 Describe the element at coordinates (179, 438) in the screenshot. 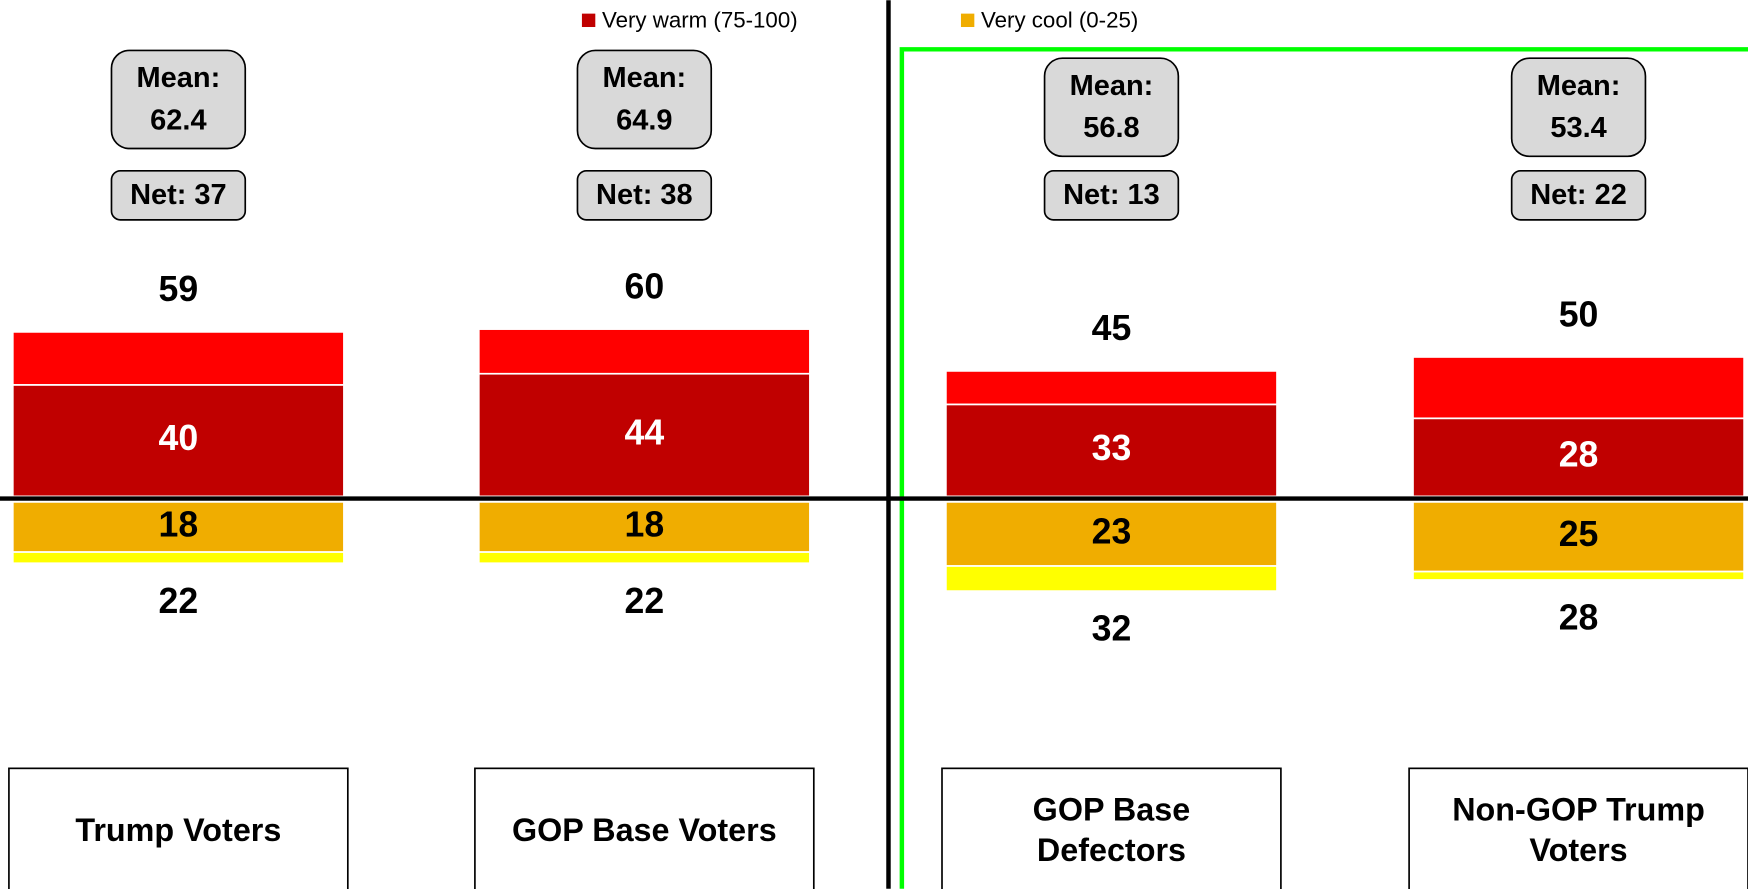

I see `segment-label: 40` at that location.